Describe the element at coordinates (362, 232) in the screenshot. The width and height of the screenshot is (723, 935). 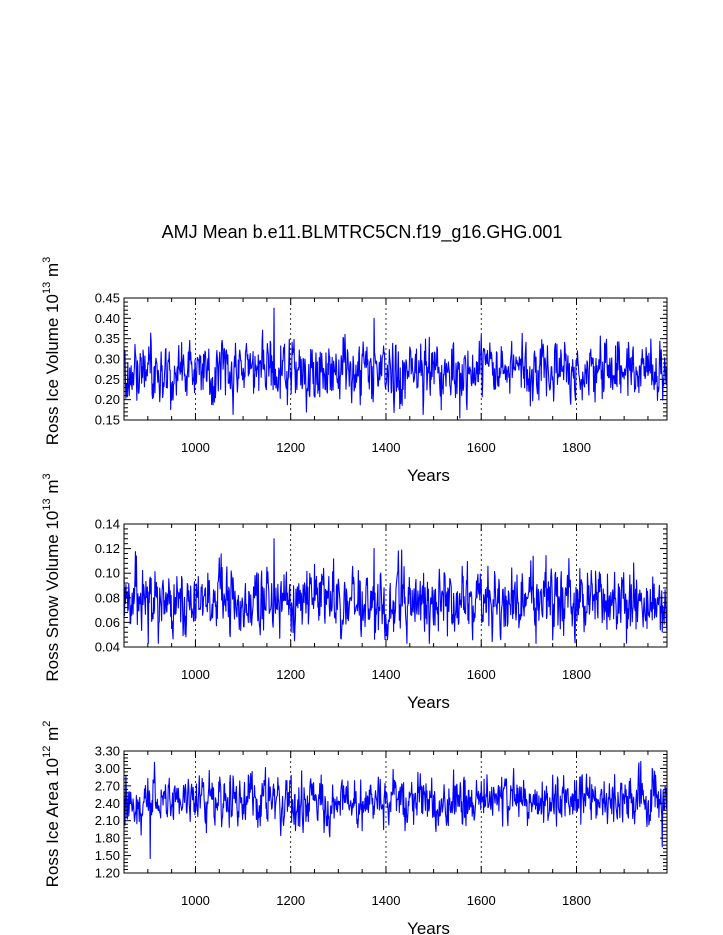
I see `figure-title: AMJ Mean b.e11.BLMTRC5CN.f19_g16.GHG.001` at that location.